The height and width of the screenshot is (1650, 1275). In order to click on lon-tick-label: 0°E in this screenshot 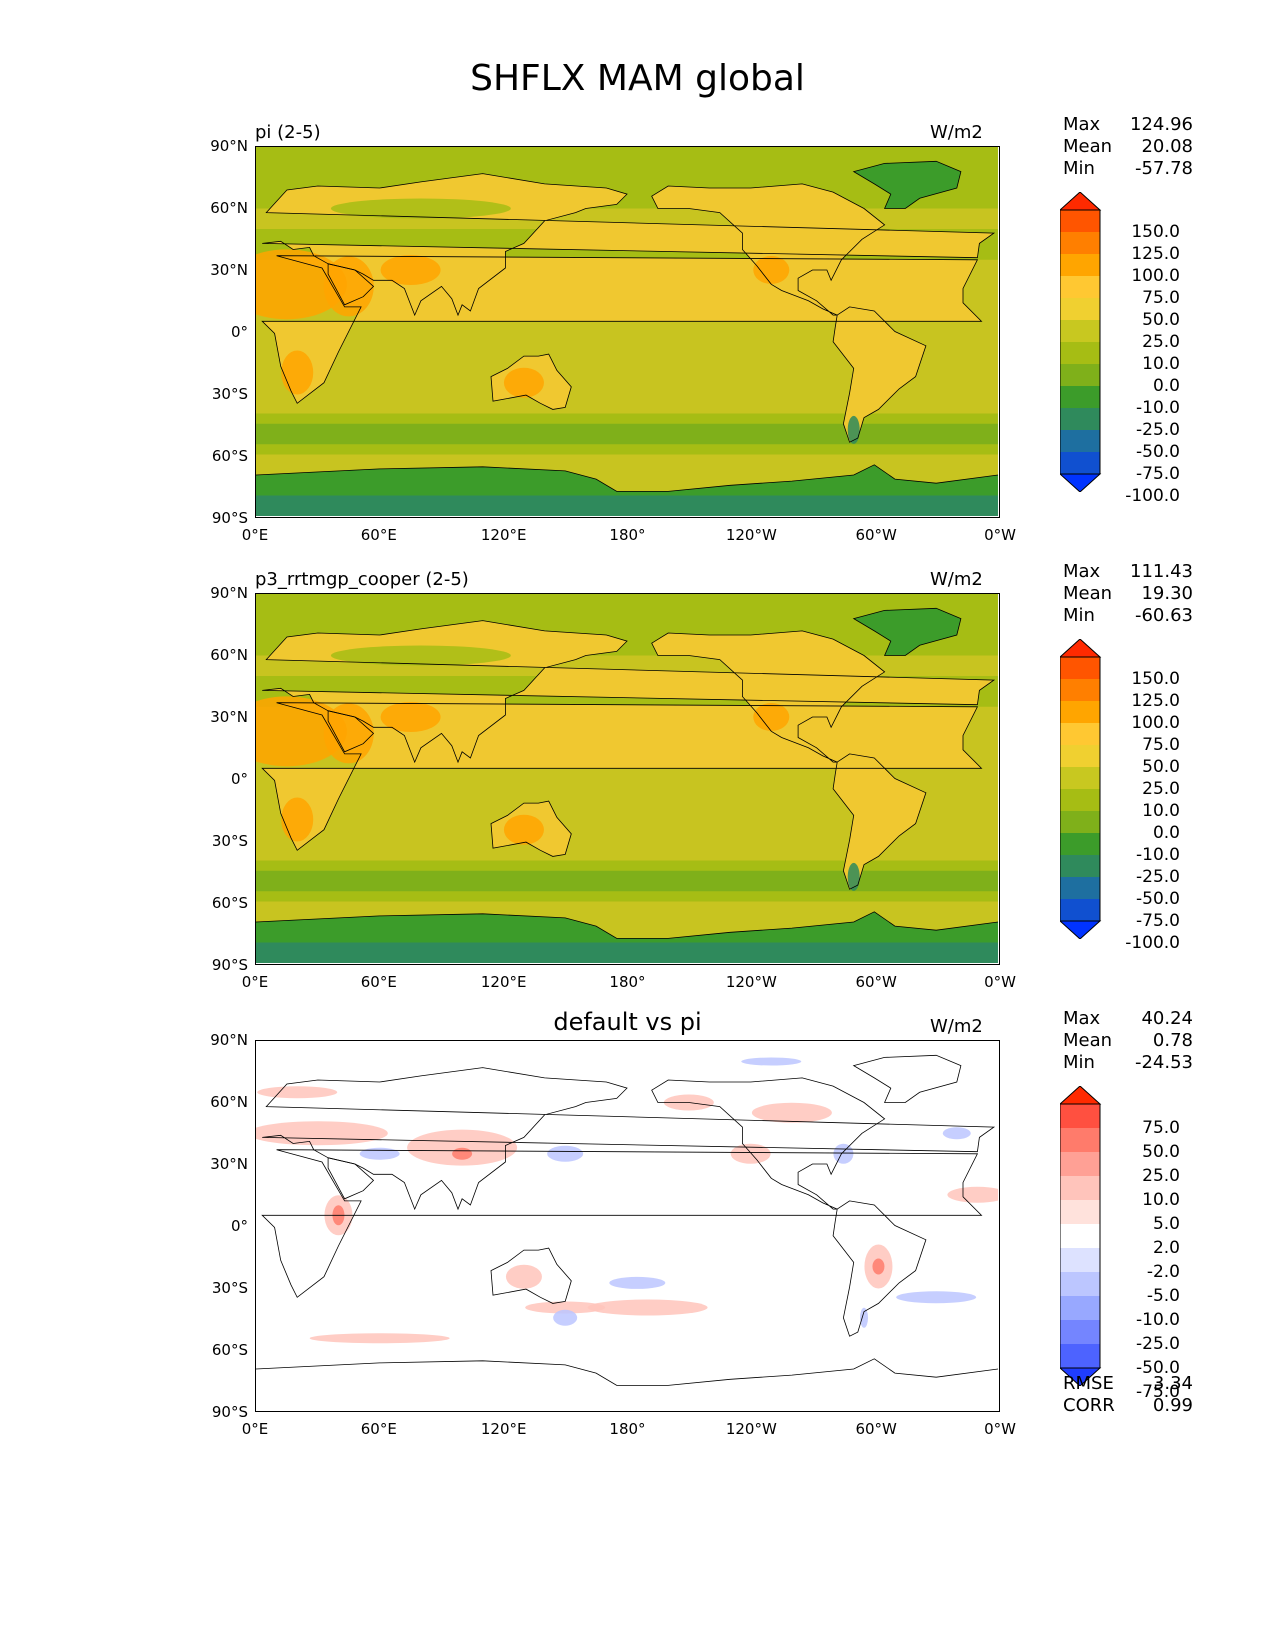, I will do `click(255, 535)`.